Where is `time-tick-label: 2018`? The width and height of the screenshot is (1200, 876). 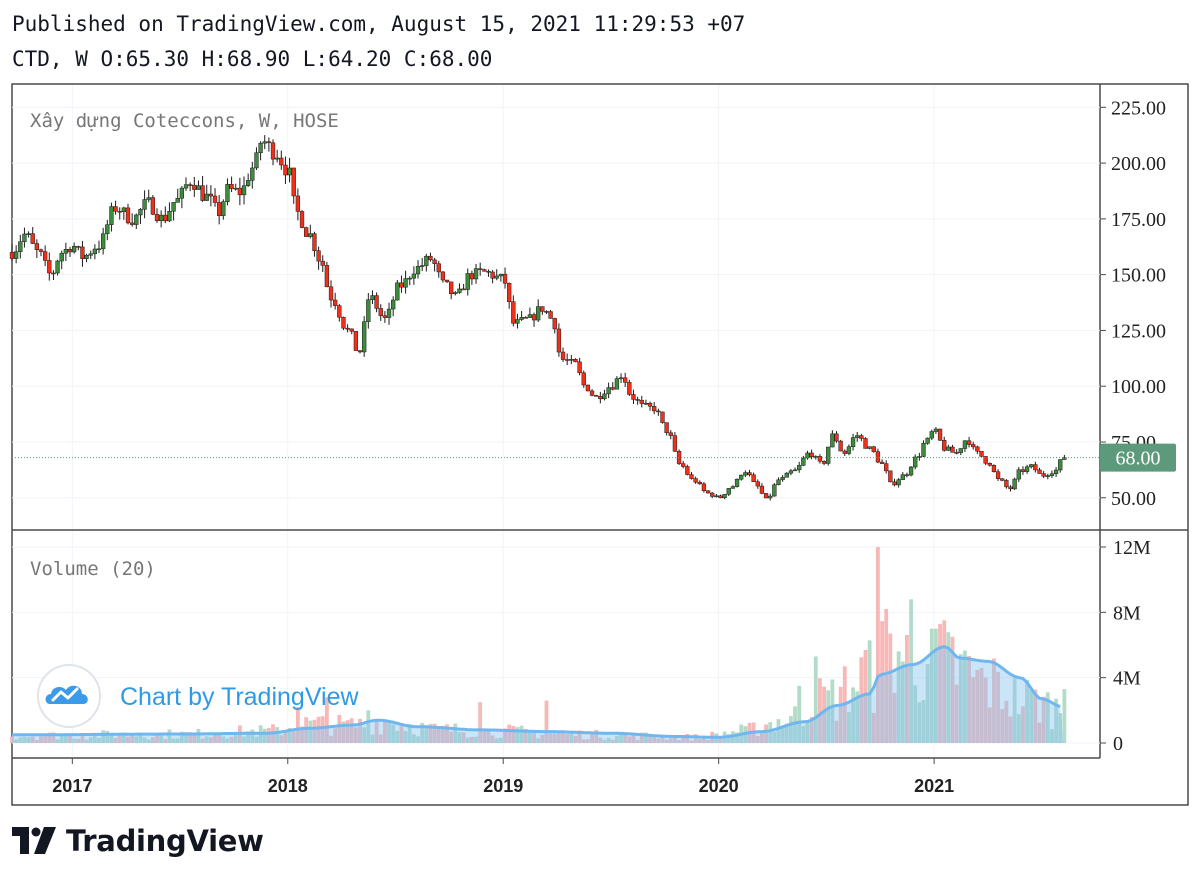 time-tick-label: 2018 is located at coordinates (288, 786).